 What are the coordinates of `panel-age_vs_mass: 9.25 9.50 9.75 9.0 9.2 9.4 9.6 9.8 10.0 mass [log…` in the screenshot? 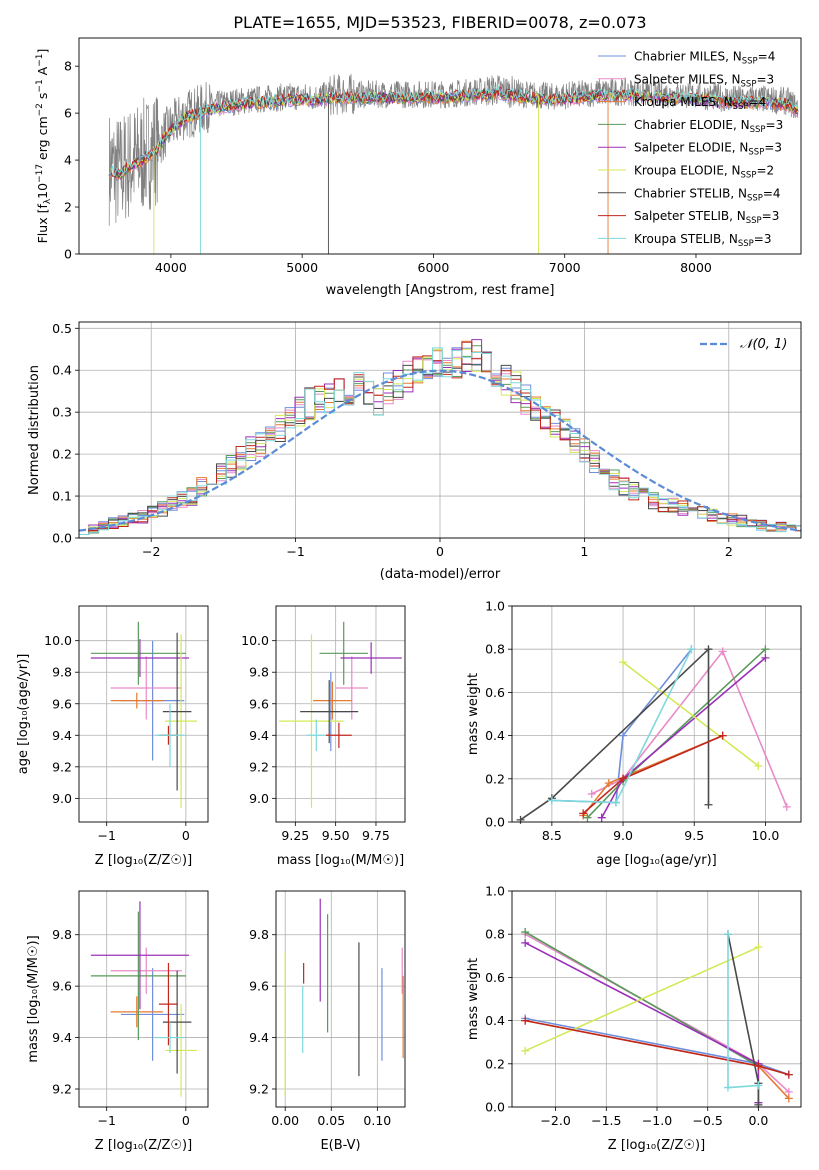 It's located at (323, 736).